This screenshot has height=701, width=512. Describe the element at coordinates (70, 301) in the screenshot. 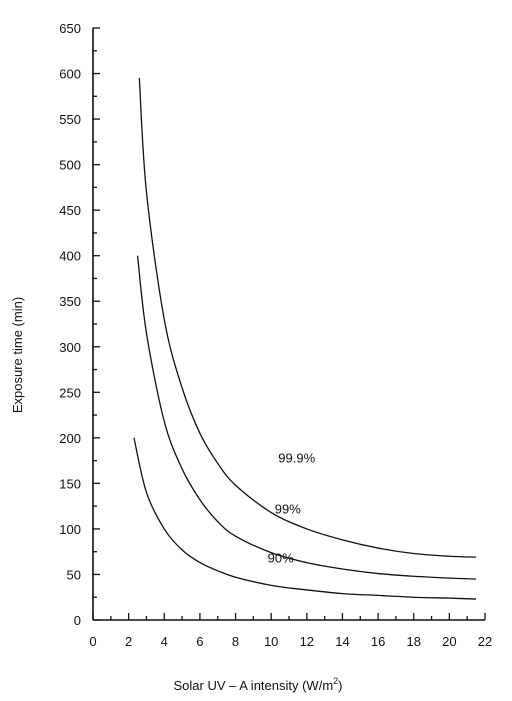

I see `y-tick-label: 350` at that location.